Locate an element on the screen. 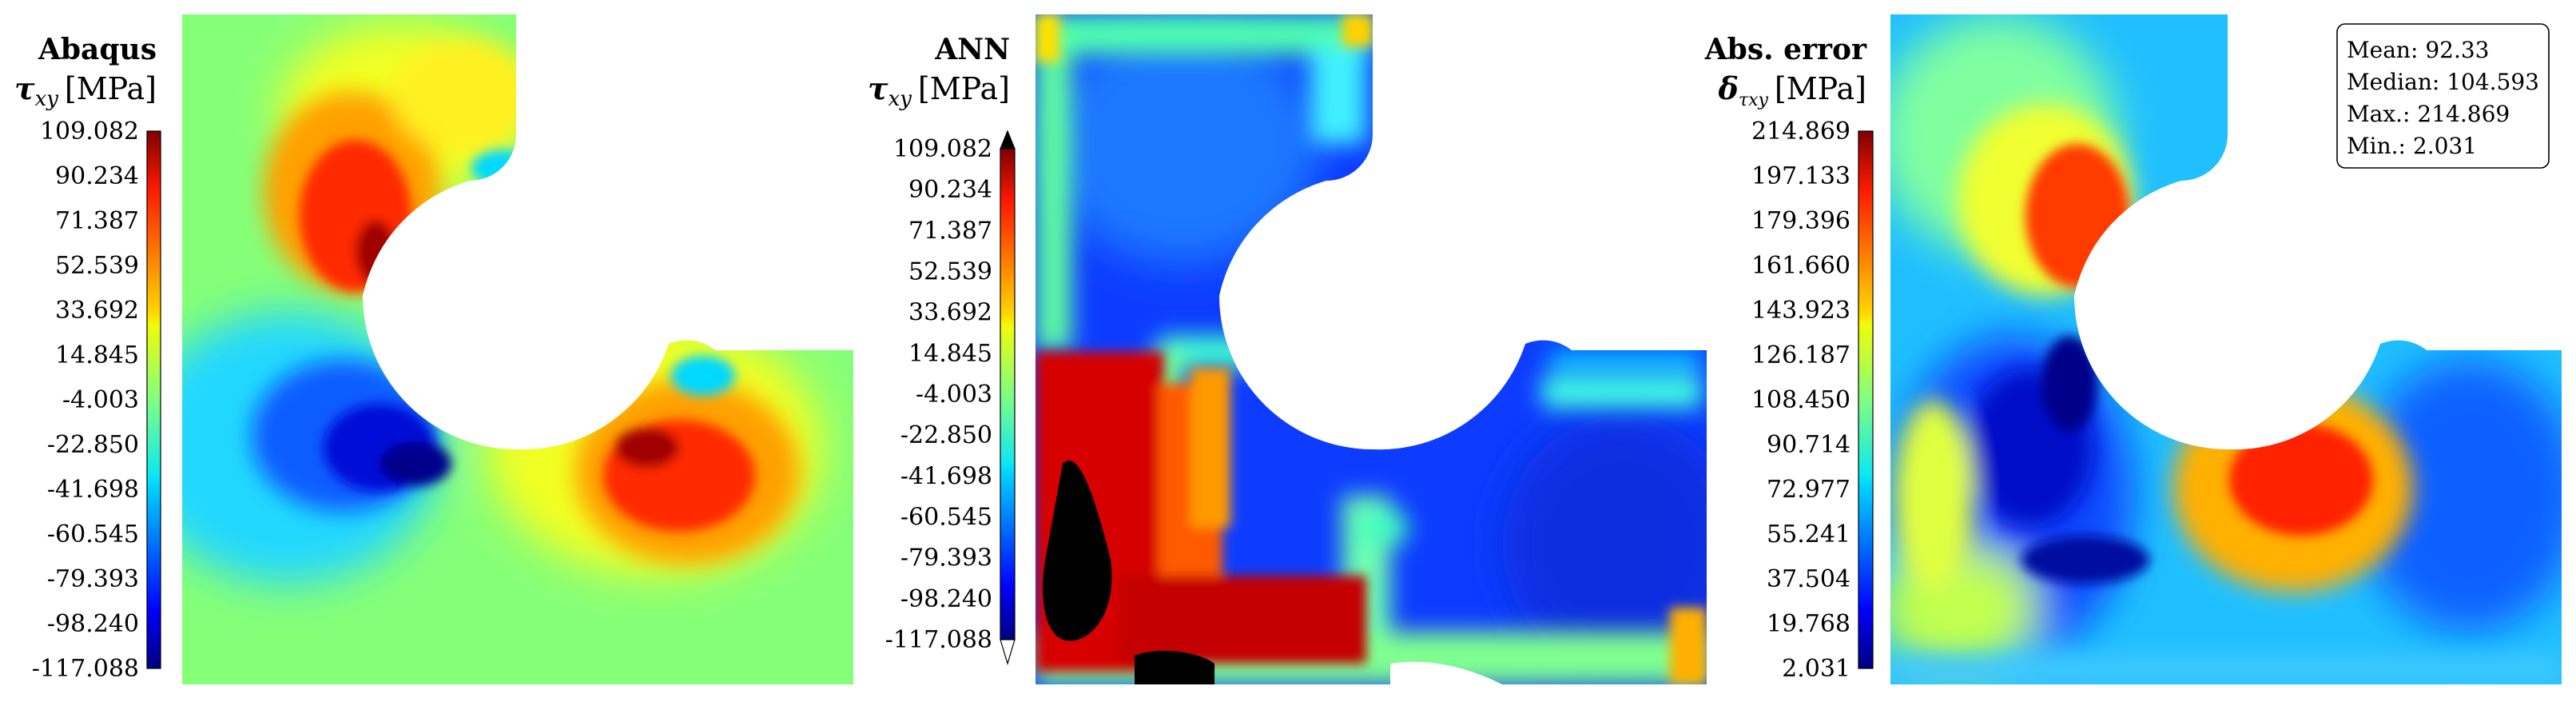 This screenshot has width=2576, height=702. panel-title-ann: ANN τxy [MPa] is located at coordinates (939, 72).